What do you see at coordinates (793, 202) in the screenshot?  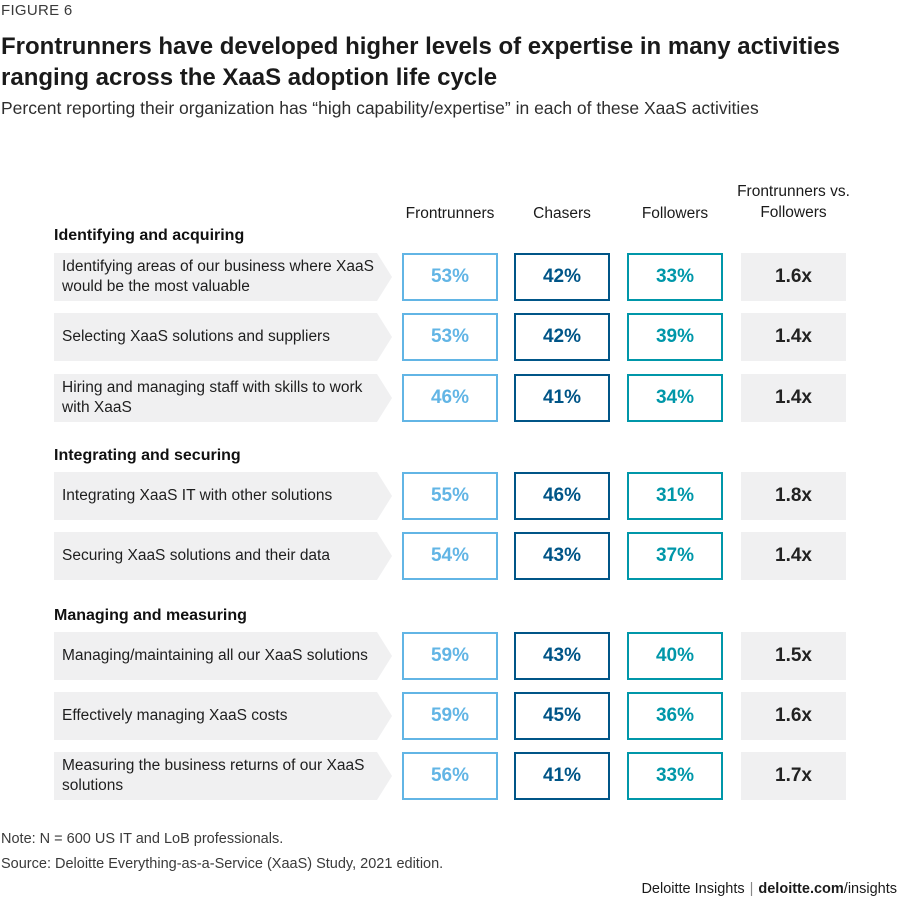 I see `column-header-ratio: Frontrunners vs. Followers` at bounding box center [793, 202].